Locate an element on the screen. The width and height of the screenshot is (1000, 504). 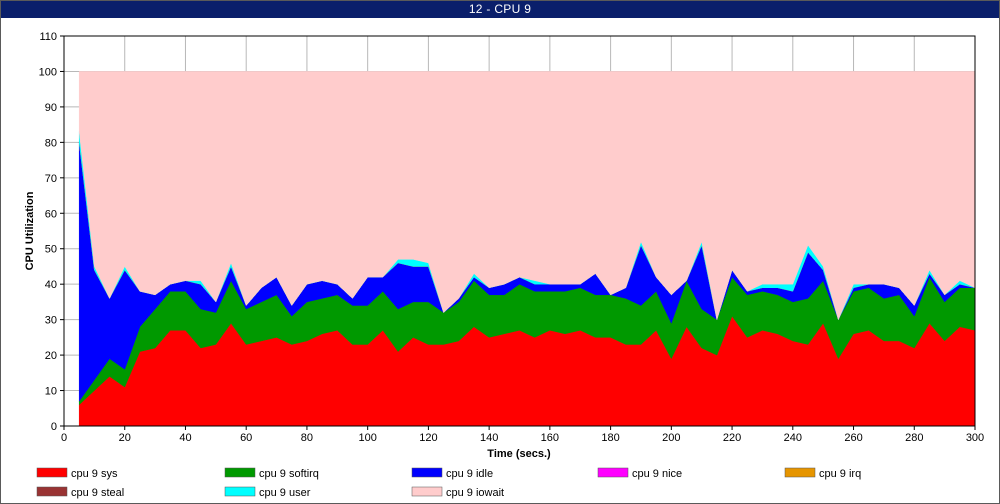
x-tick-label: 120 is located at coordinates (428, 438).